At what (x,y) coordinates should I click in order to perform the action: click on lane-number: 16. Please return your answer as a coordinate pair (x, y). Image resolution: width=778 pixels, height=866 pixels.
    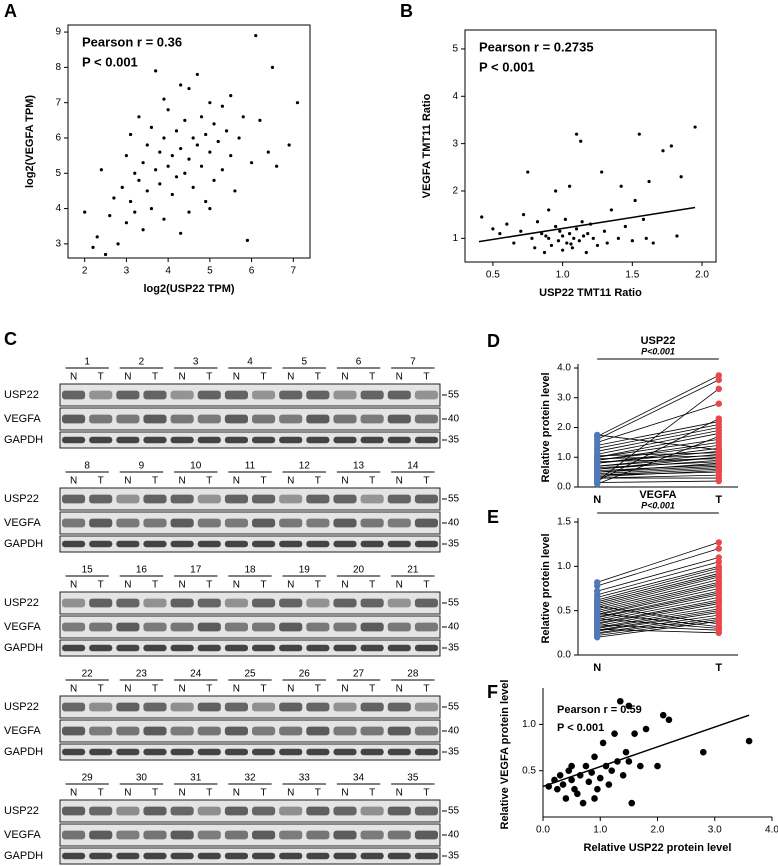
    Looking at the image, I should click on (142, 570).